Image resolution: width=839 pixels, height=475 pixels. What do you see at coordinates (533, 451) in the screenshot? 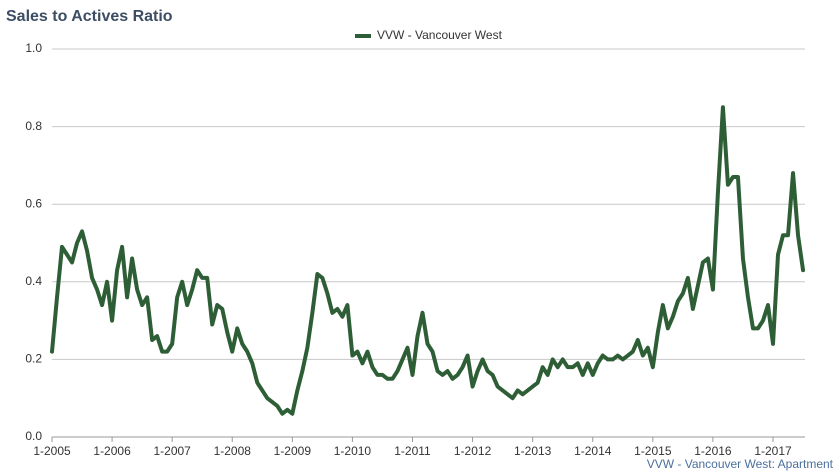
I see `x-tick-label: 1-2013` at bounding box center [533, 451].